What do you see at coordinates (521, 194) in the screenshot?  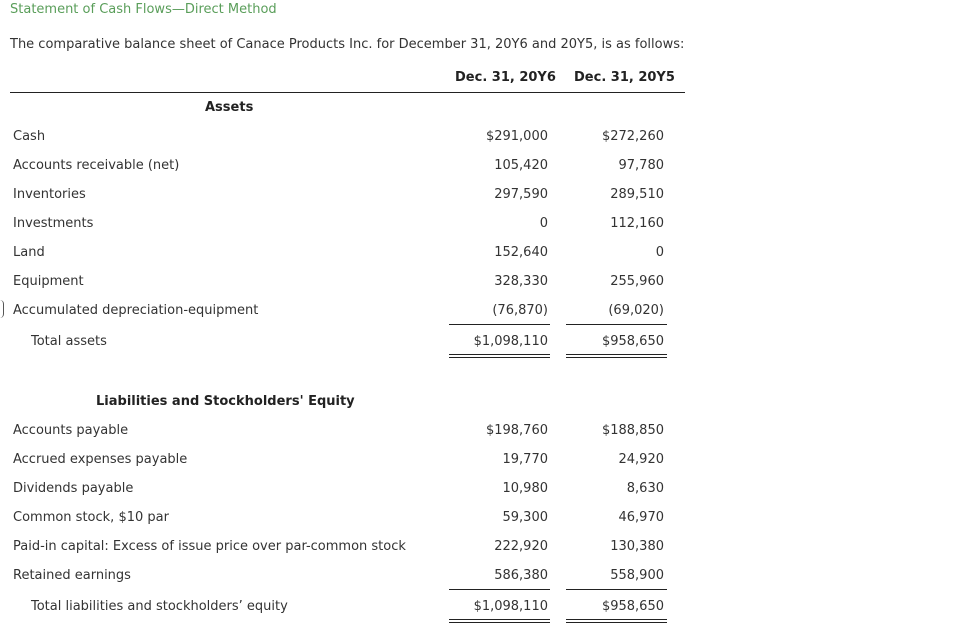 I see `value-20y6: 297,590` at bounding box center [521, 194].